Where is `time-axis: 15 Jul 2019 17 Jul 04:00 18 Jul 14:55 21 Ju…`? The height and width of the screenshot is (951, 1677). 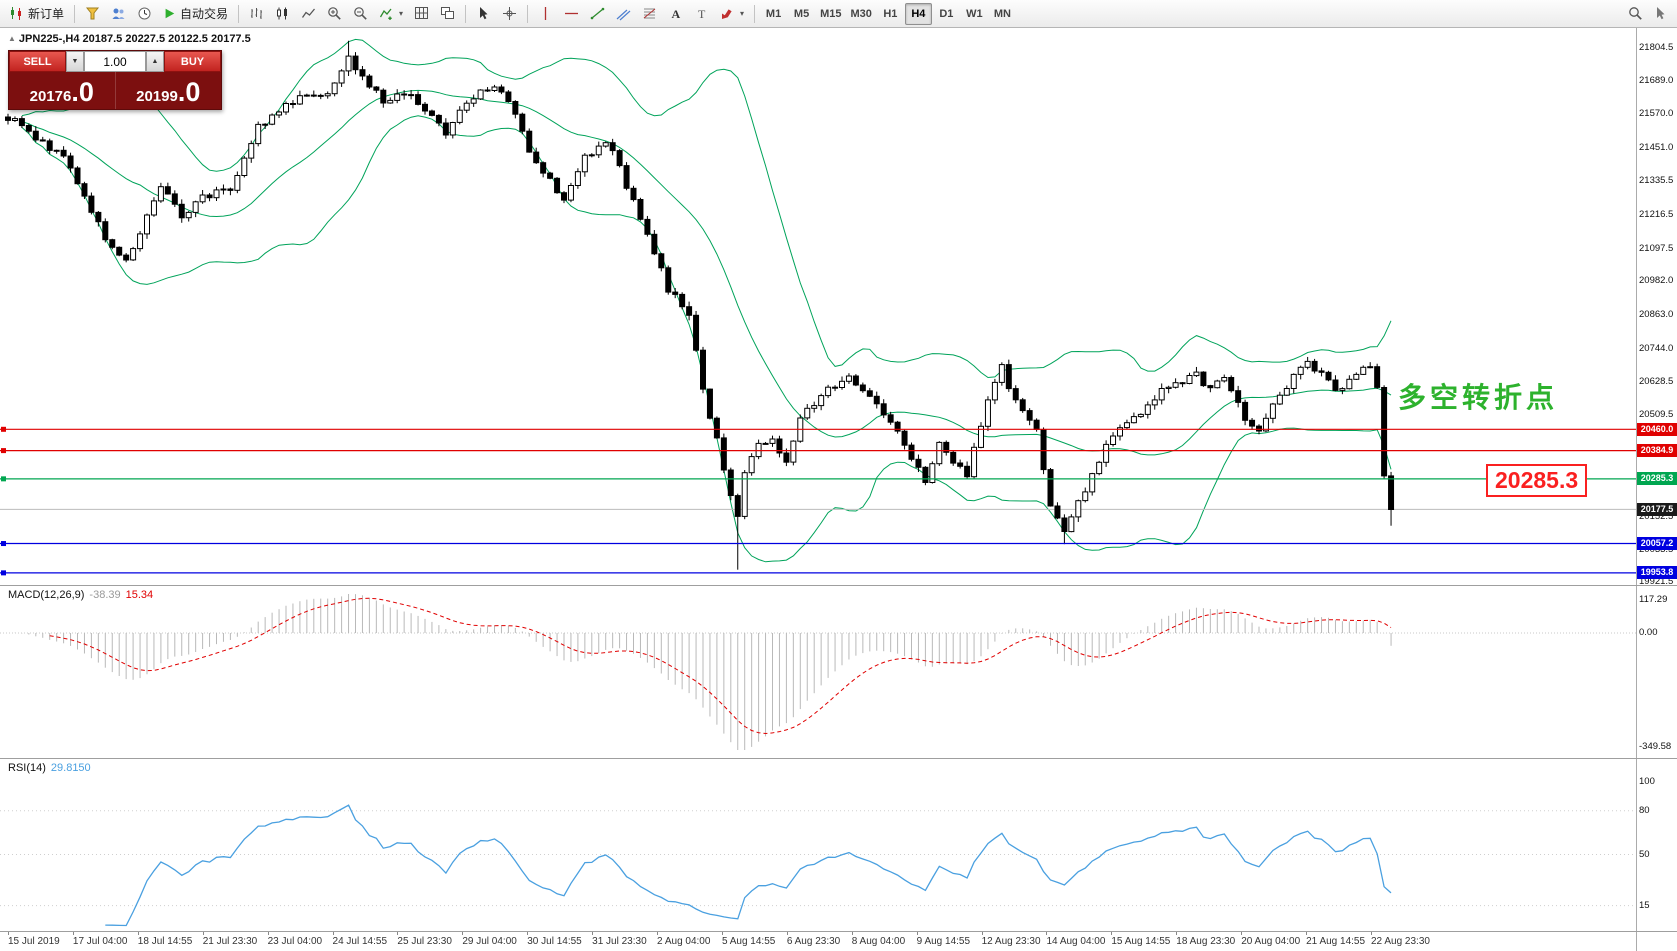
time-axis: 15 Jul 2019 17 Jul 04:00 18 Jul 14:55 21 Ju… is located at coordinates (838, 941).